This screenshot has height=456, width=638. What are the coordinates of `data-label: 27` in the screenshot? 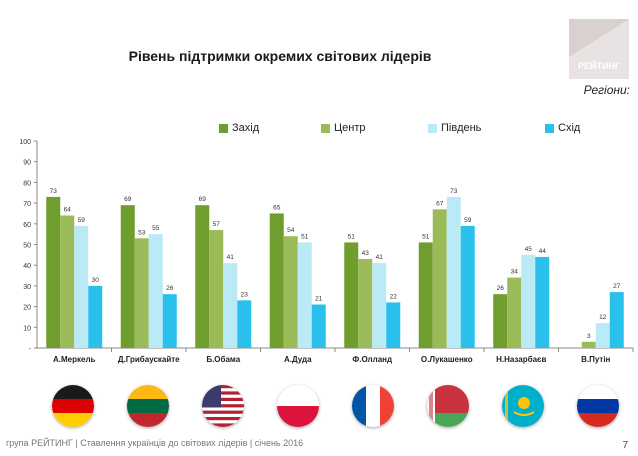 It's located at (617, 286).